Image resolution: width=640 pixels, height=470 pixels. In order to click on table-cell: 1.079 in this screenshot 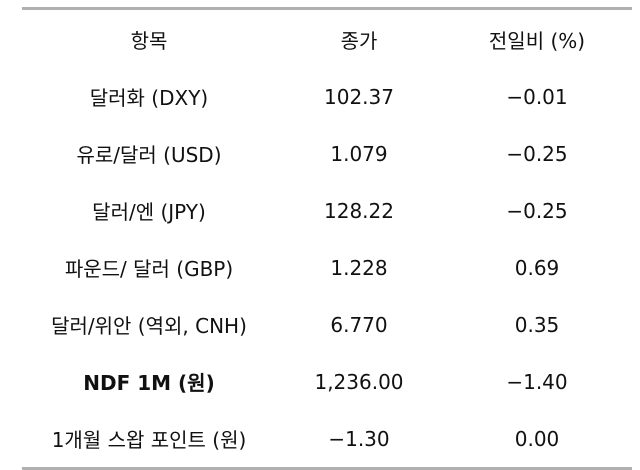, I will do `click(359, 153)`.